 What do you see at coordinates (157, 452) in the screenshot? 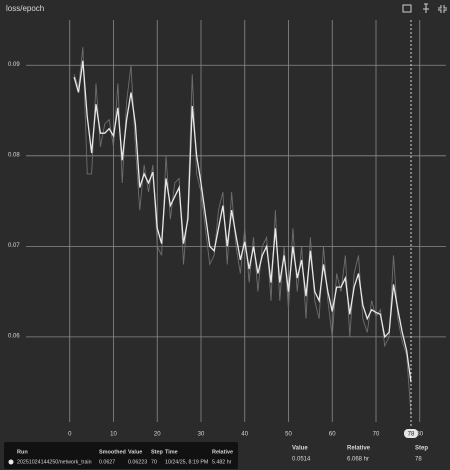
I see `tooltip-header: Step` at bounding box center [157, 452].